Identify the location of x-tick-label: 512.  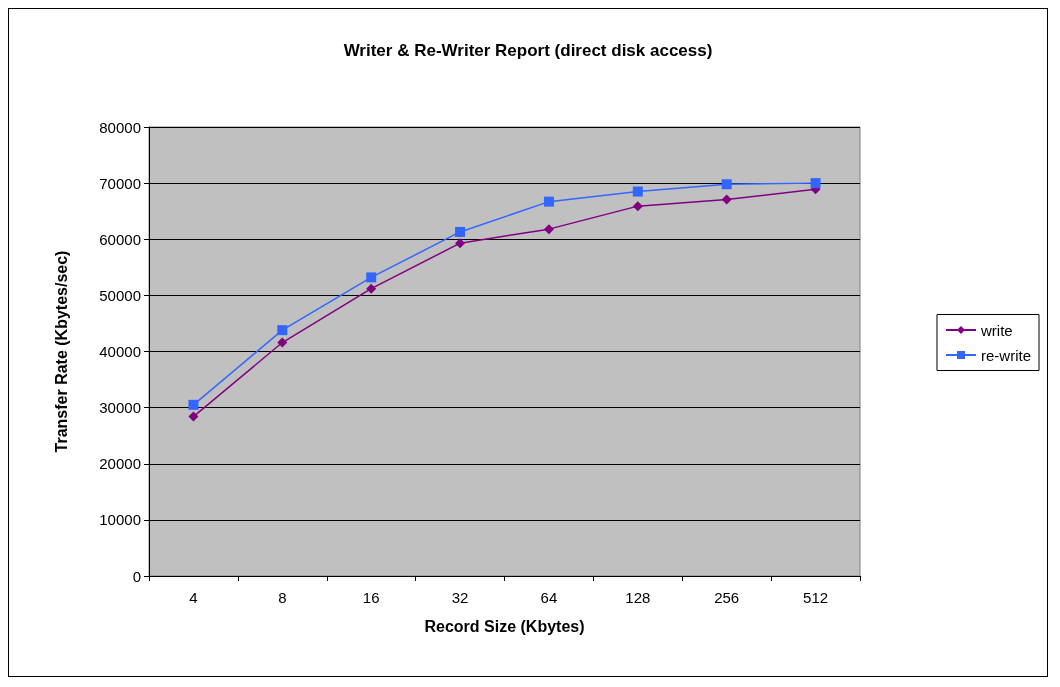
(816, 597).